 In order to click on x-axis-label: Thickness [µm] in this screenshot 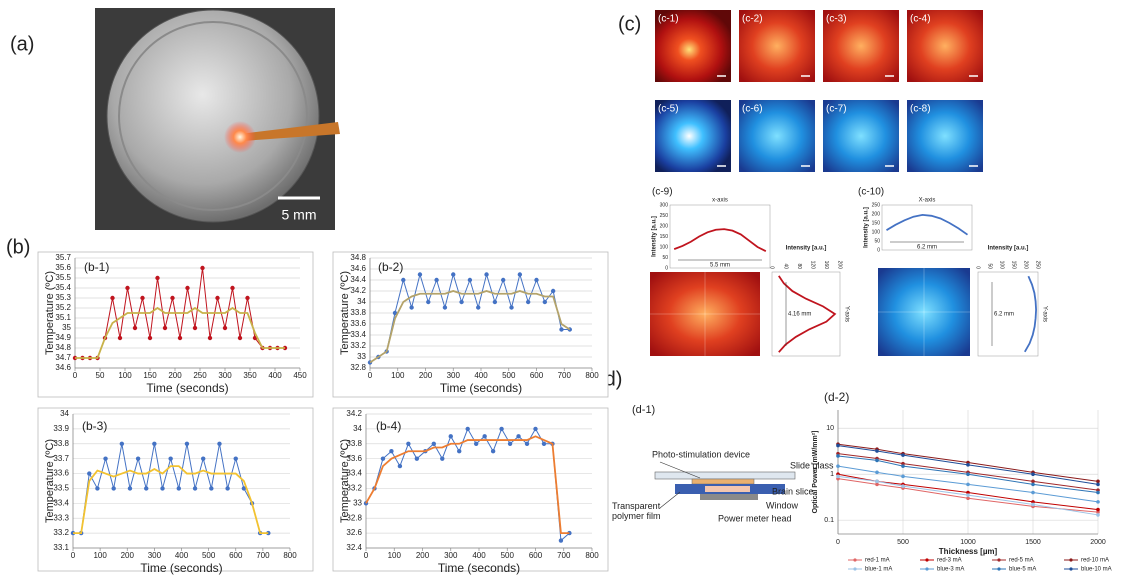, I will do `click(968, 551)`.